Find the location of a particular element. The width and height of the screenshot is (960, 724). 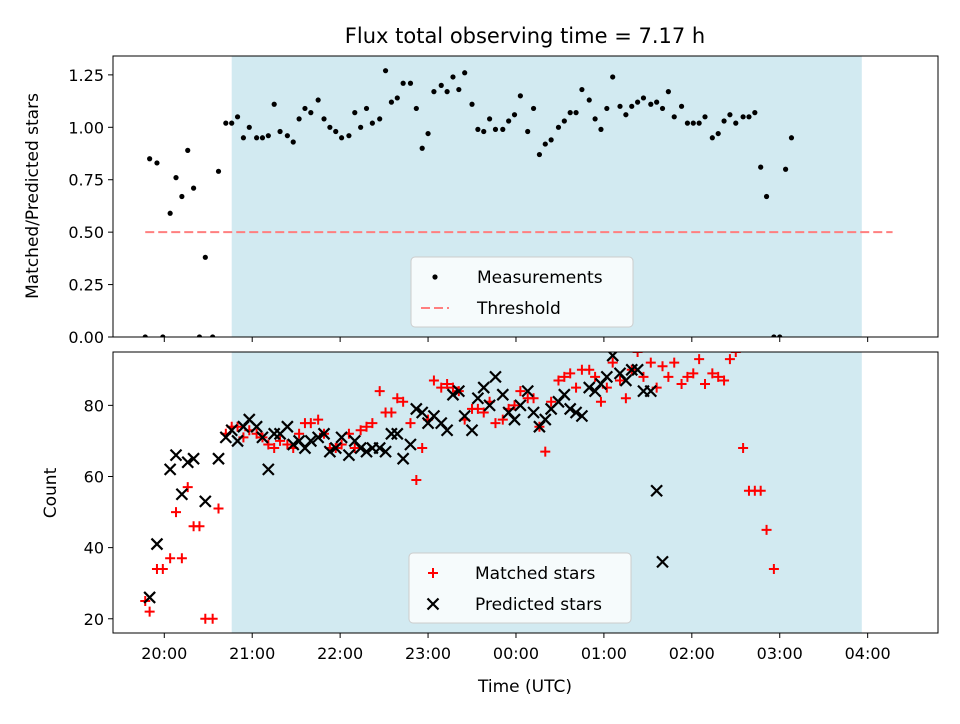

x-tick-label: 01:00 is located at coordinates (604, 653).